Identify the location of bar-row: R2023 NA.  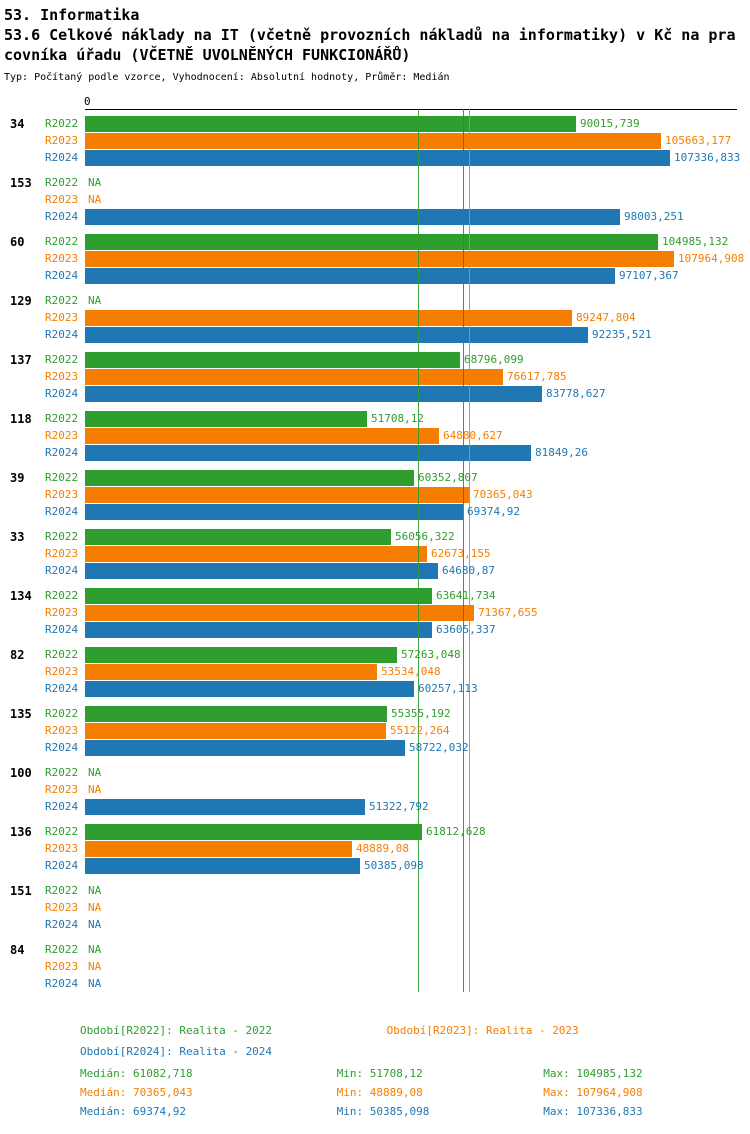
(375, 967).